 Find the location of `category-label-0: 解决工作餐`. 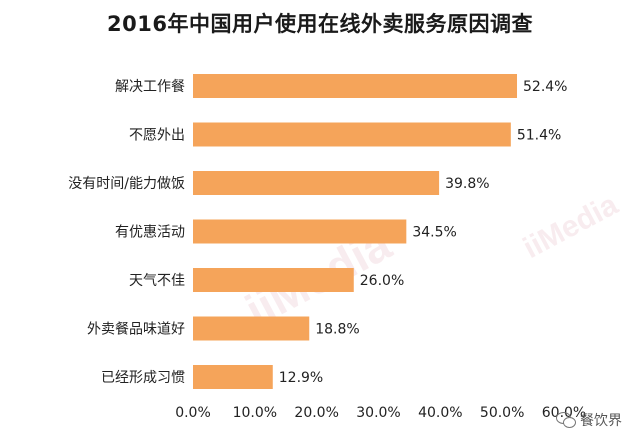

category-label-0: 解决工作餐 is located at coordinates (150, 87).